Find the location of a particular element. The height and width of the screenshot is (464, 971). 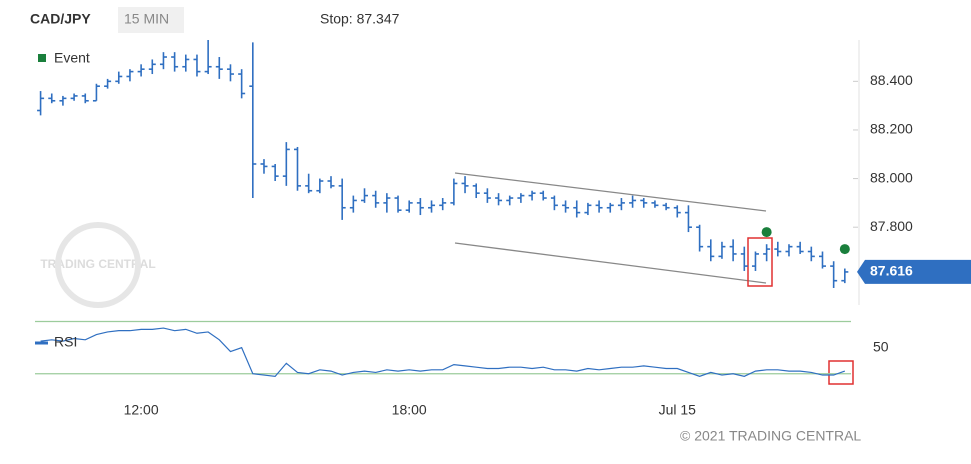

interval-badge is located at coordinates (151, 20).